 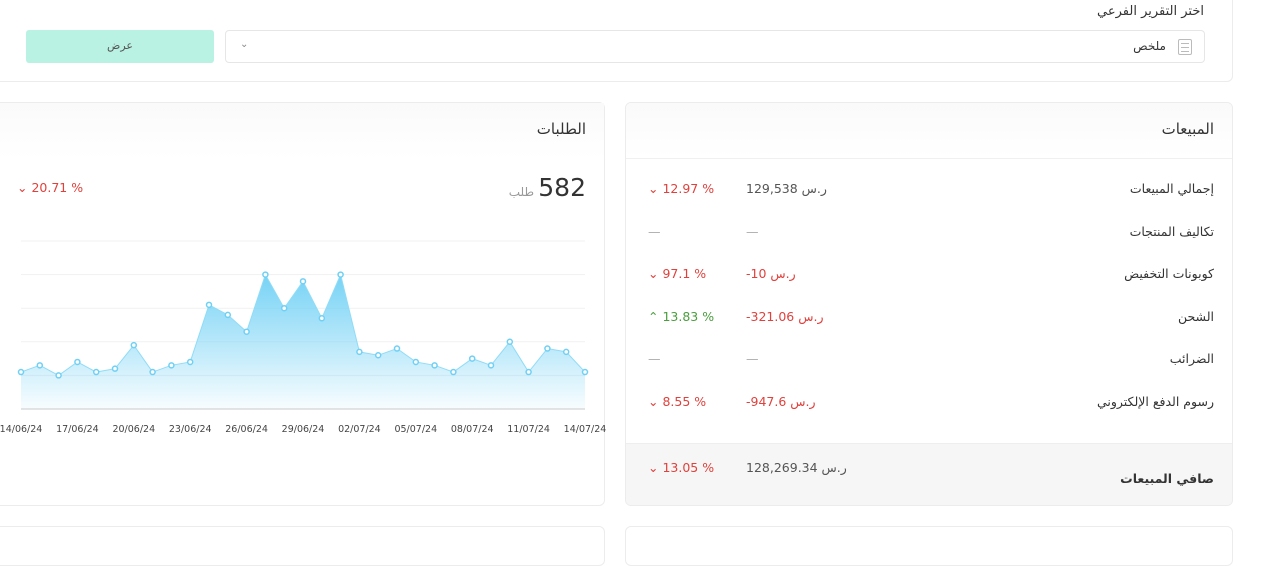 What do you see at coordinates (1187, 129) in the screenshot?
I see `sales-title: المبيعات` at bounding box center [1187, 129].